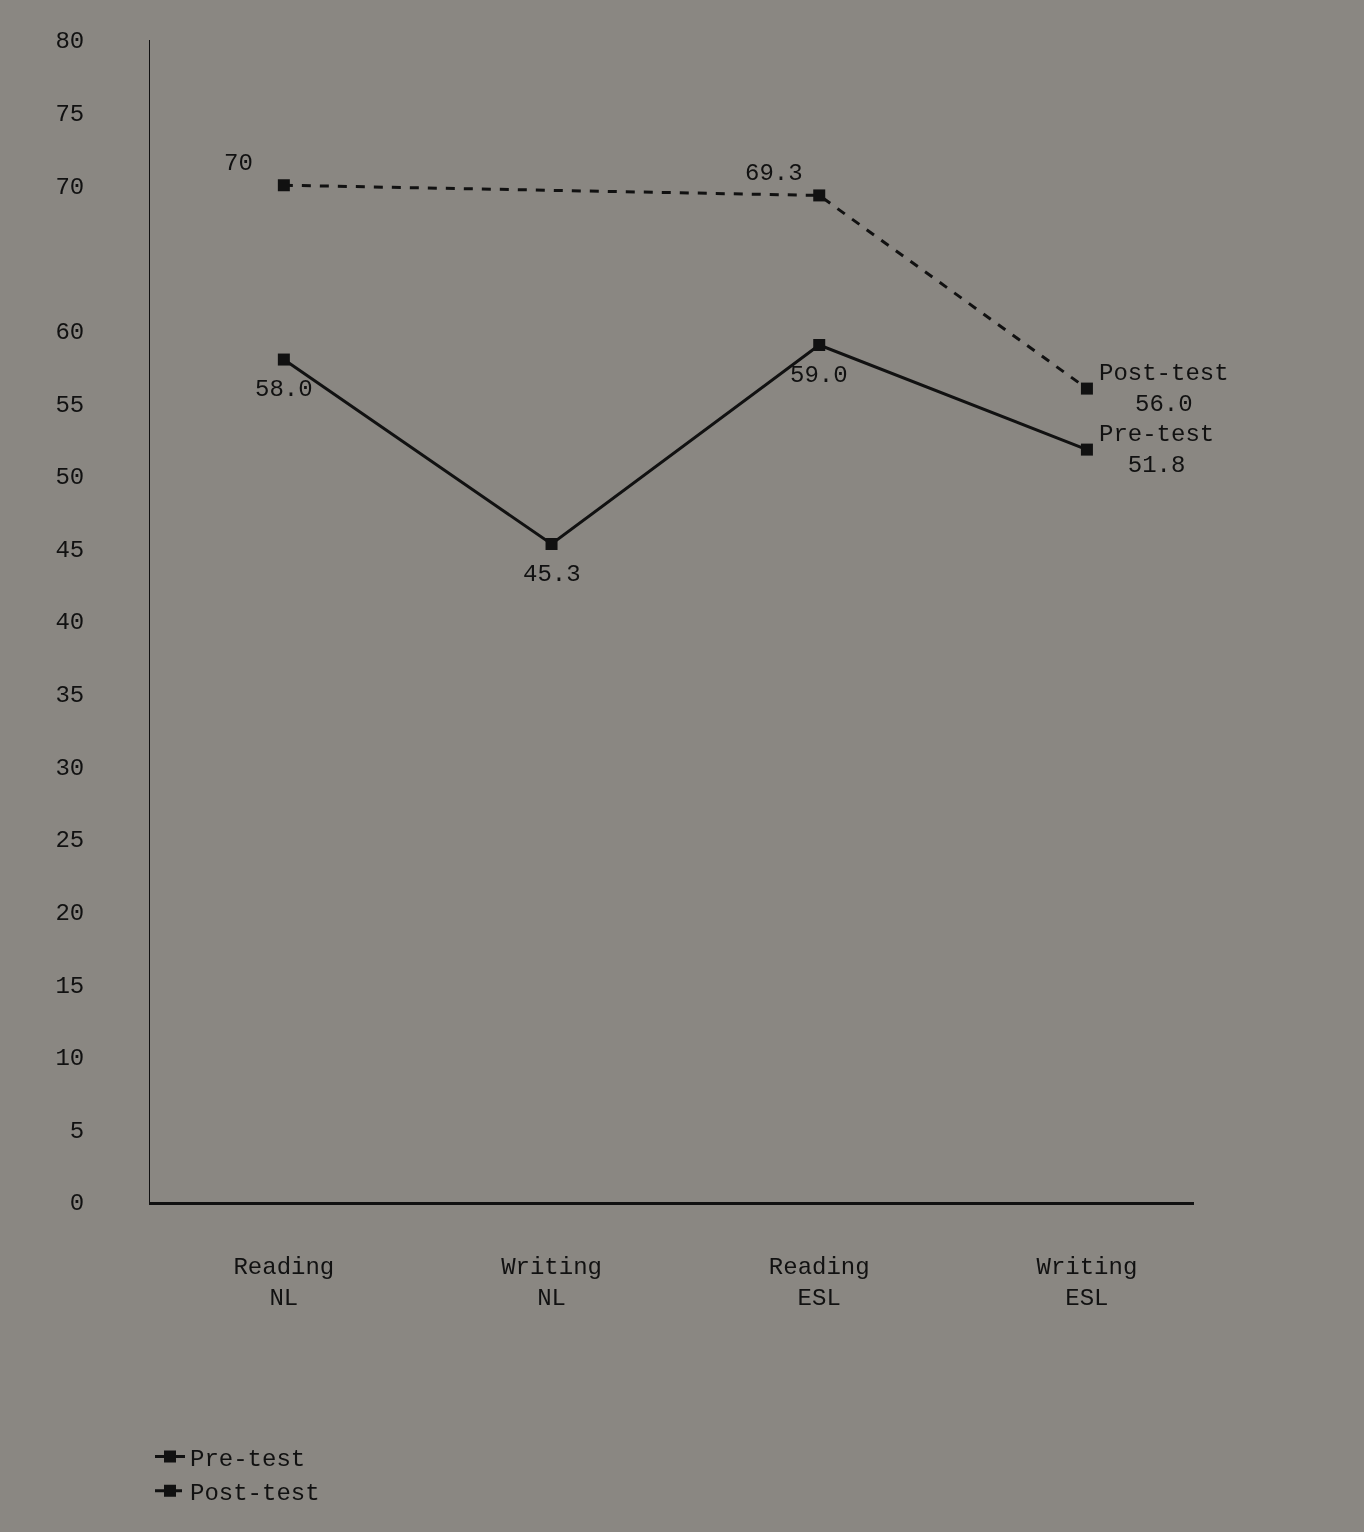 Image resolution: width=1364 pixels, height=1532 pixels. I want to click on y-tick-label: 0, so click(77, 1204).